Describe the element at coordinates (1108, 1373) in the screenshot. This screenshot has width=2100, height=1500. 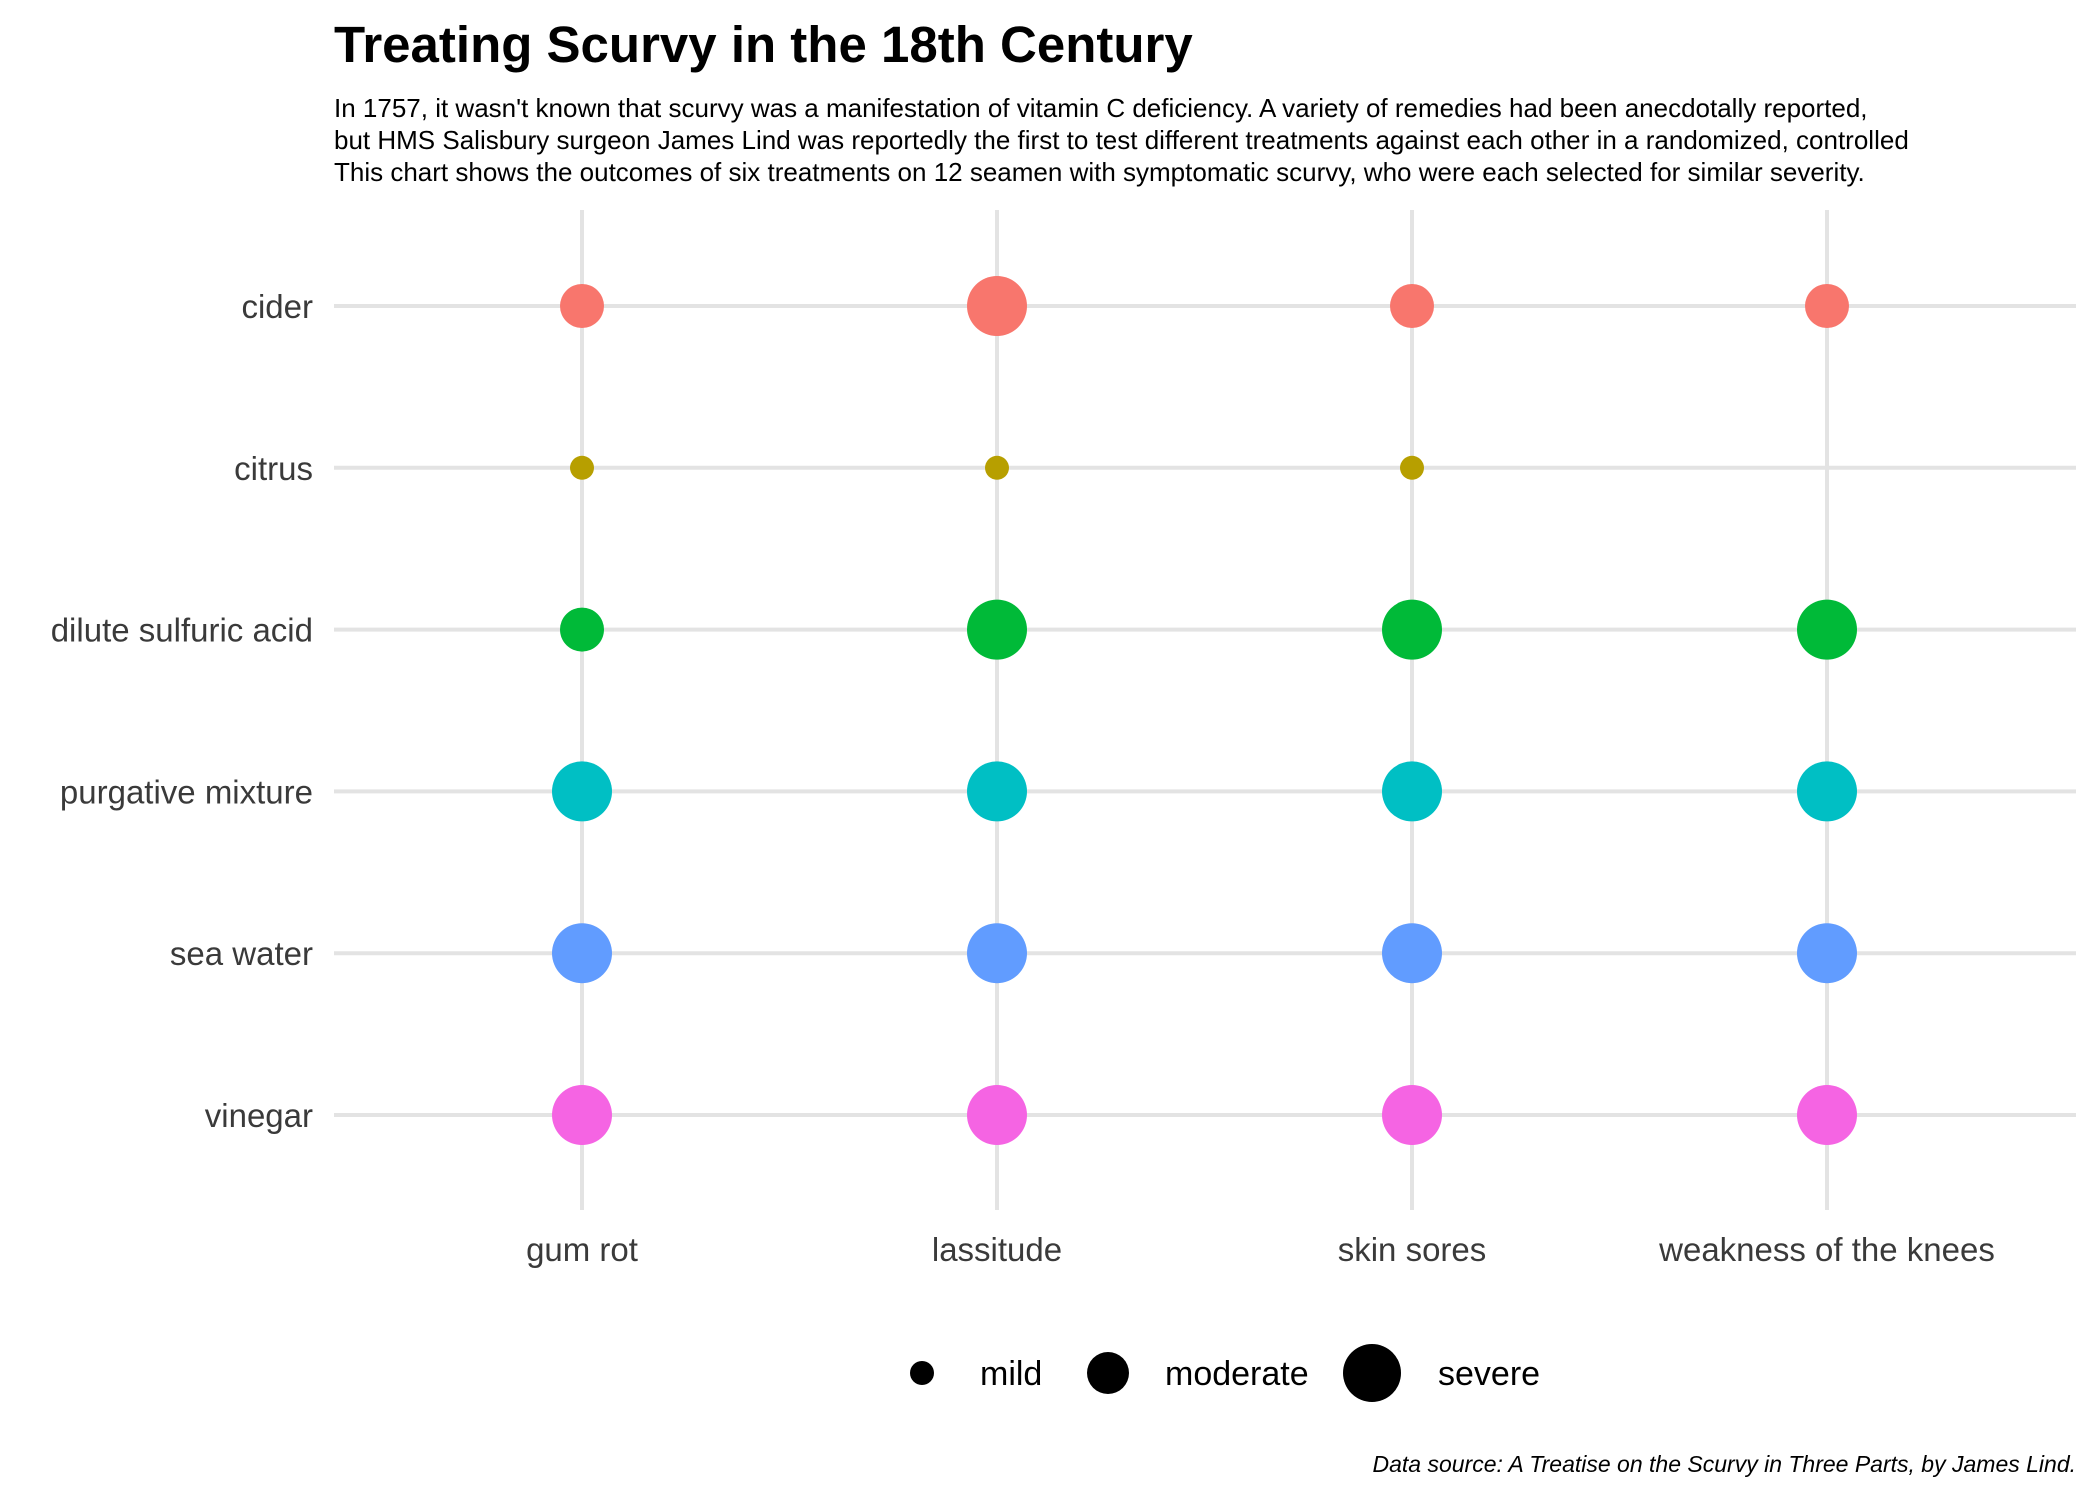
I see `legend-key-moderate` at that location.